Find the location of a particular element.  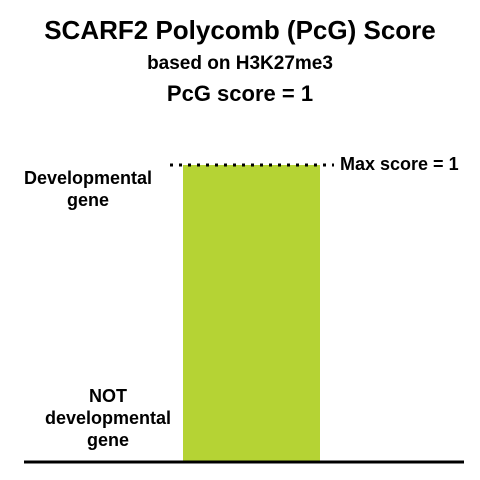

chart-subtitle: based on H3K27me3 is located at coordinates (240, 63).